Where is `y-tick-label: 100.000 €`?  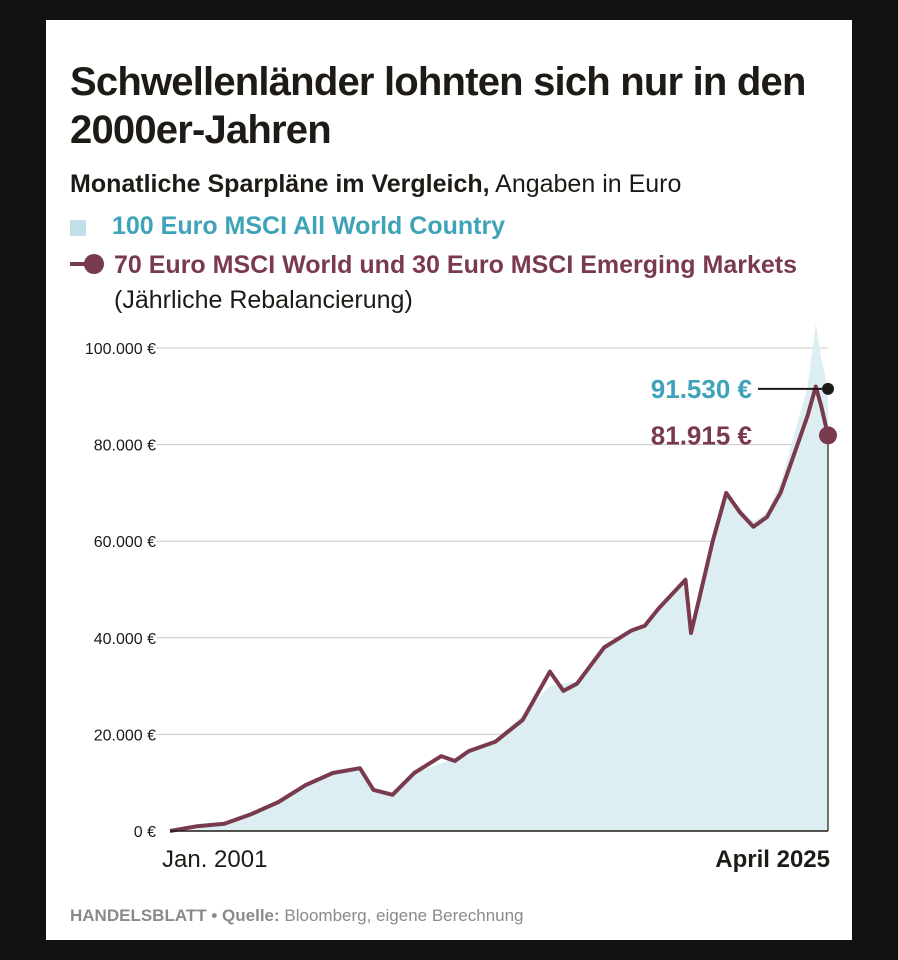 y-tick-label: 100.000 € is located at coordinates (120, 349).